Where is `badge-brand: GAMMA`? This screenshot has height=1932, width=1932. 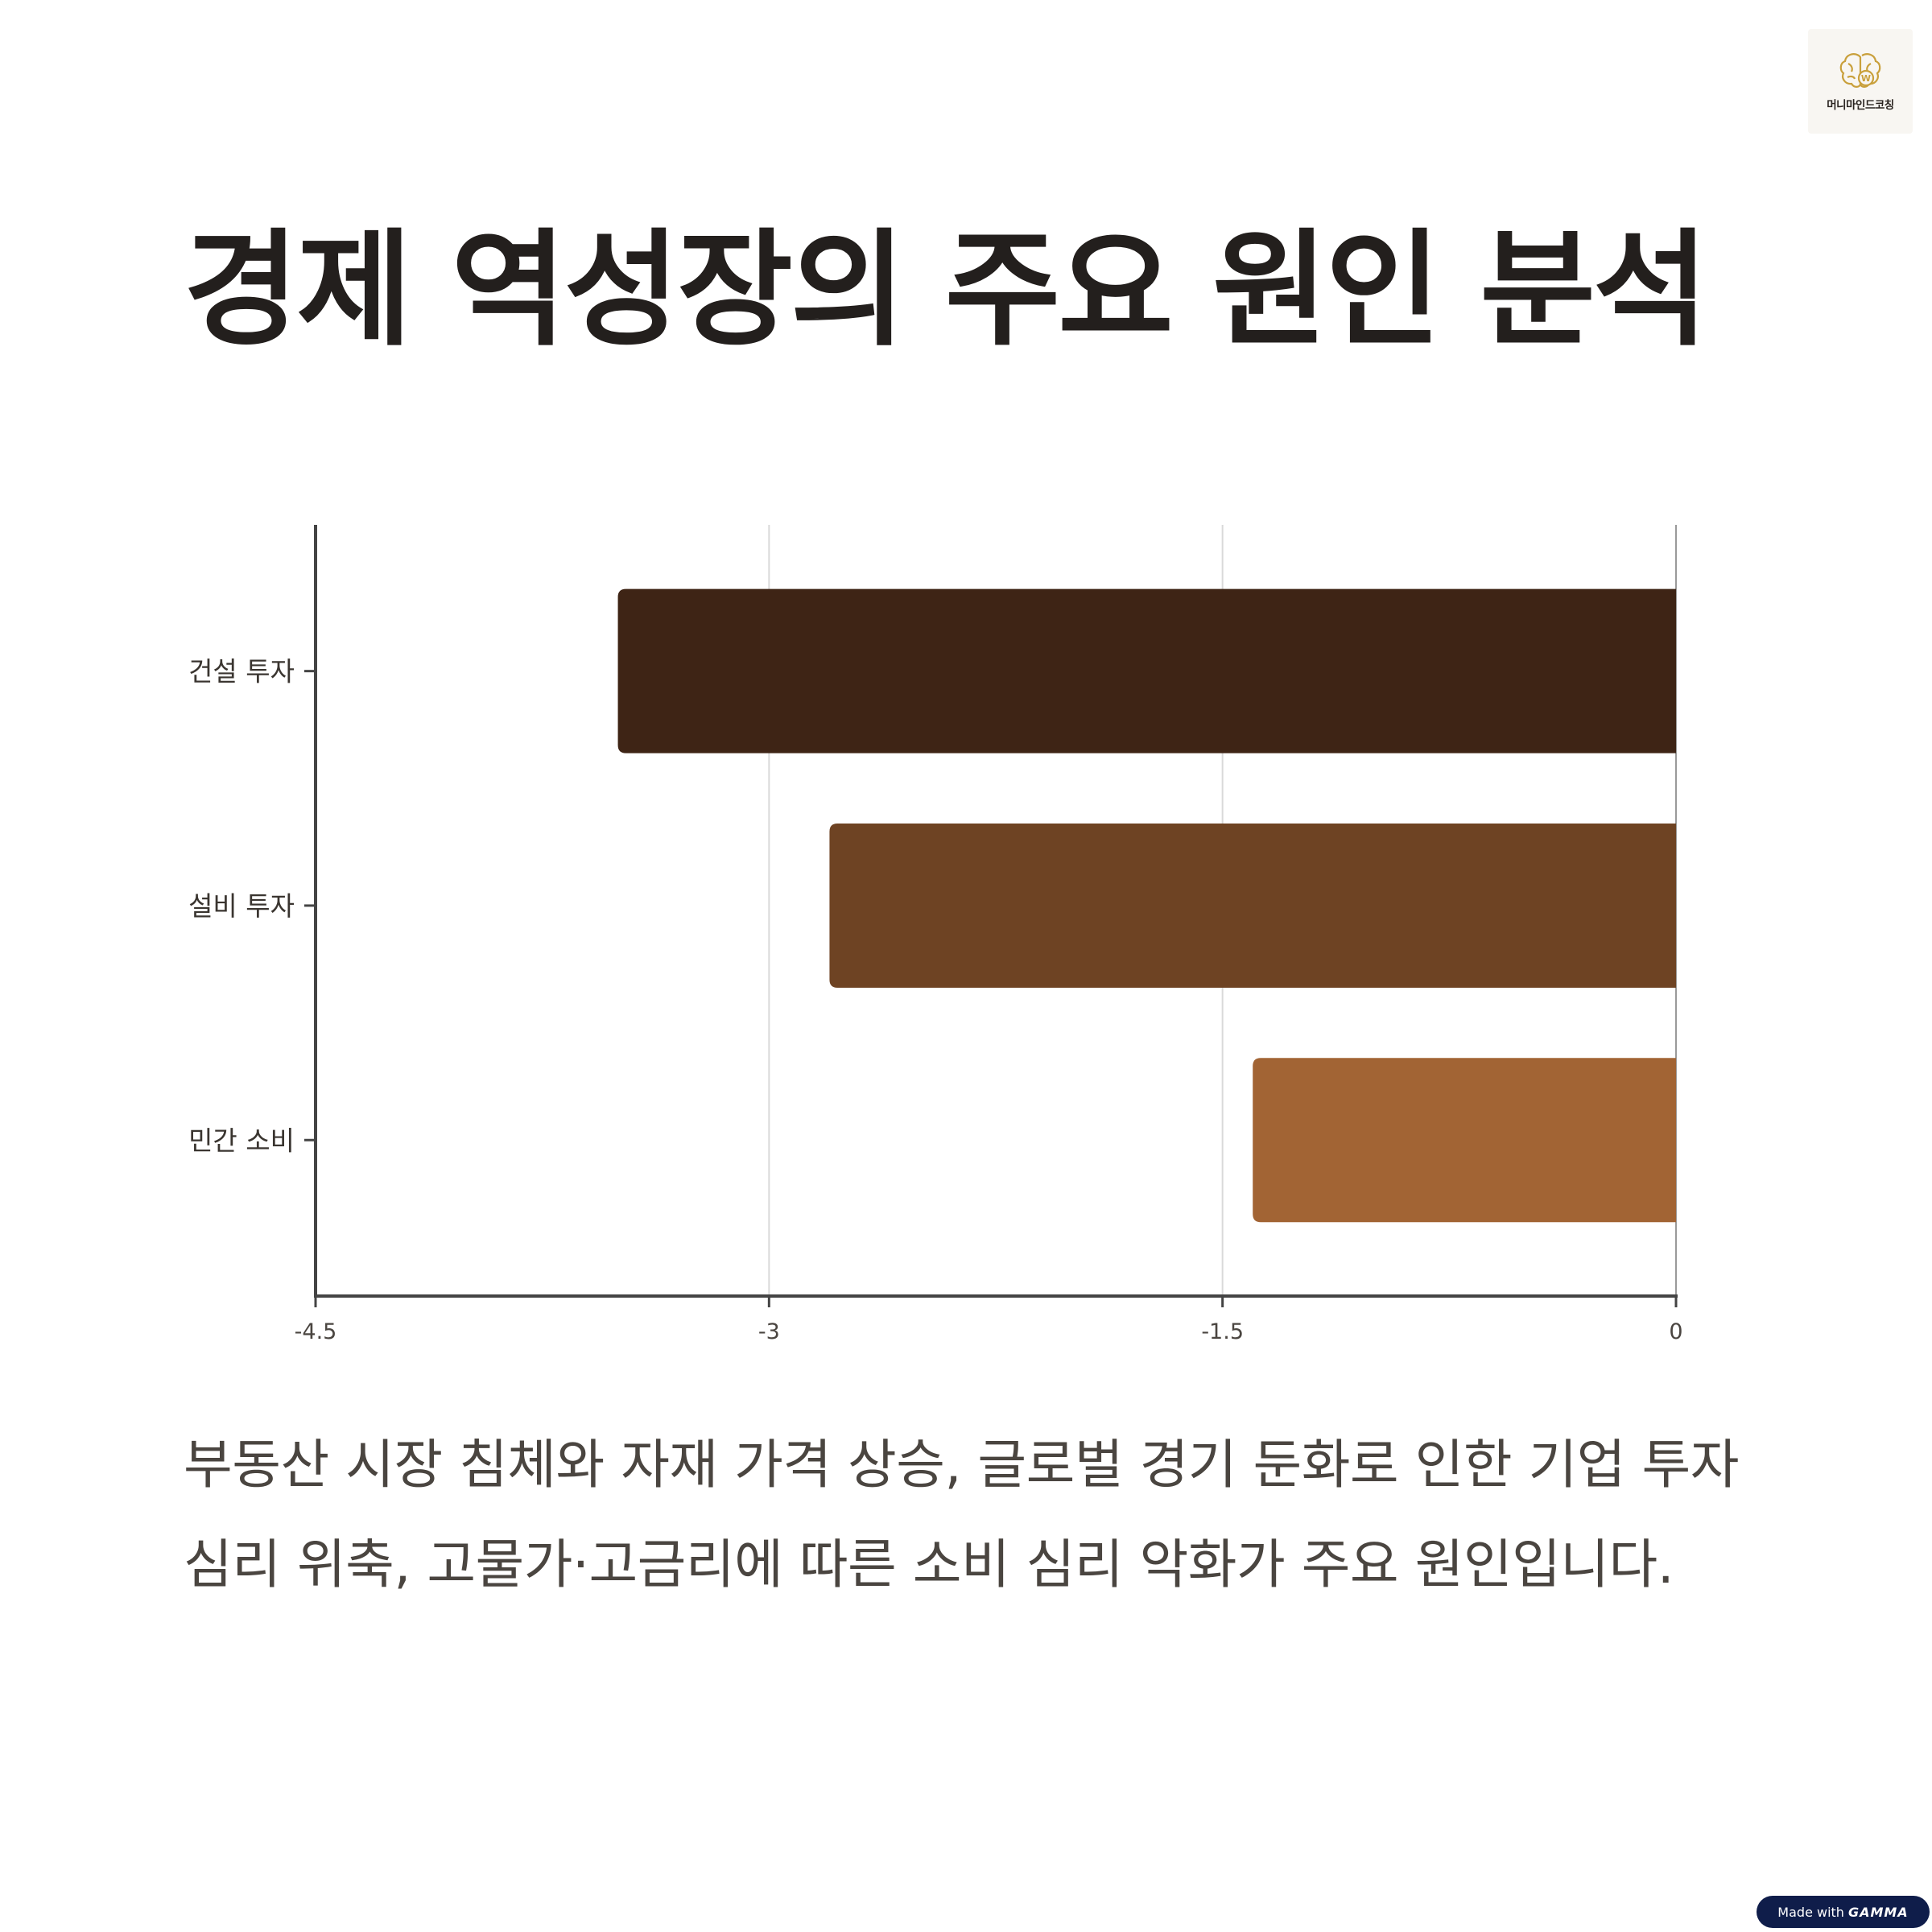
badge-brand: GAMMA is located at coordinates (1878, 1912).